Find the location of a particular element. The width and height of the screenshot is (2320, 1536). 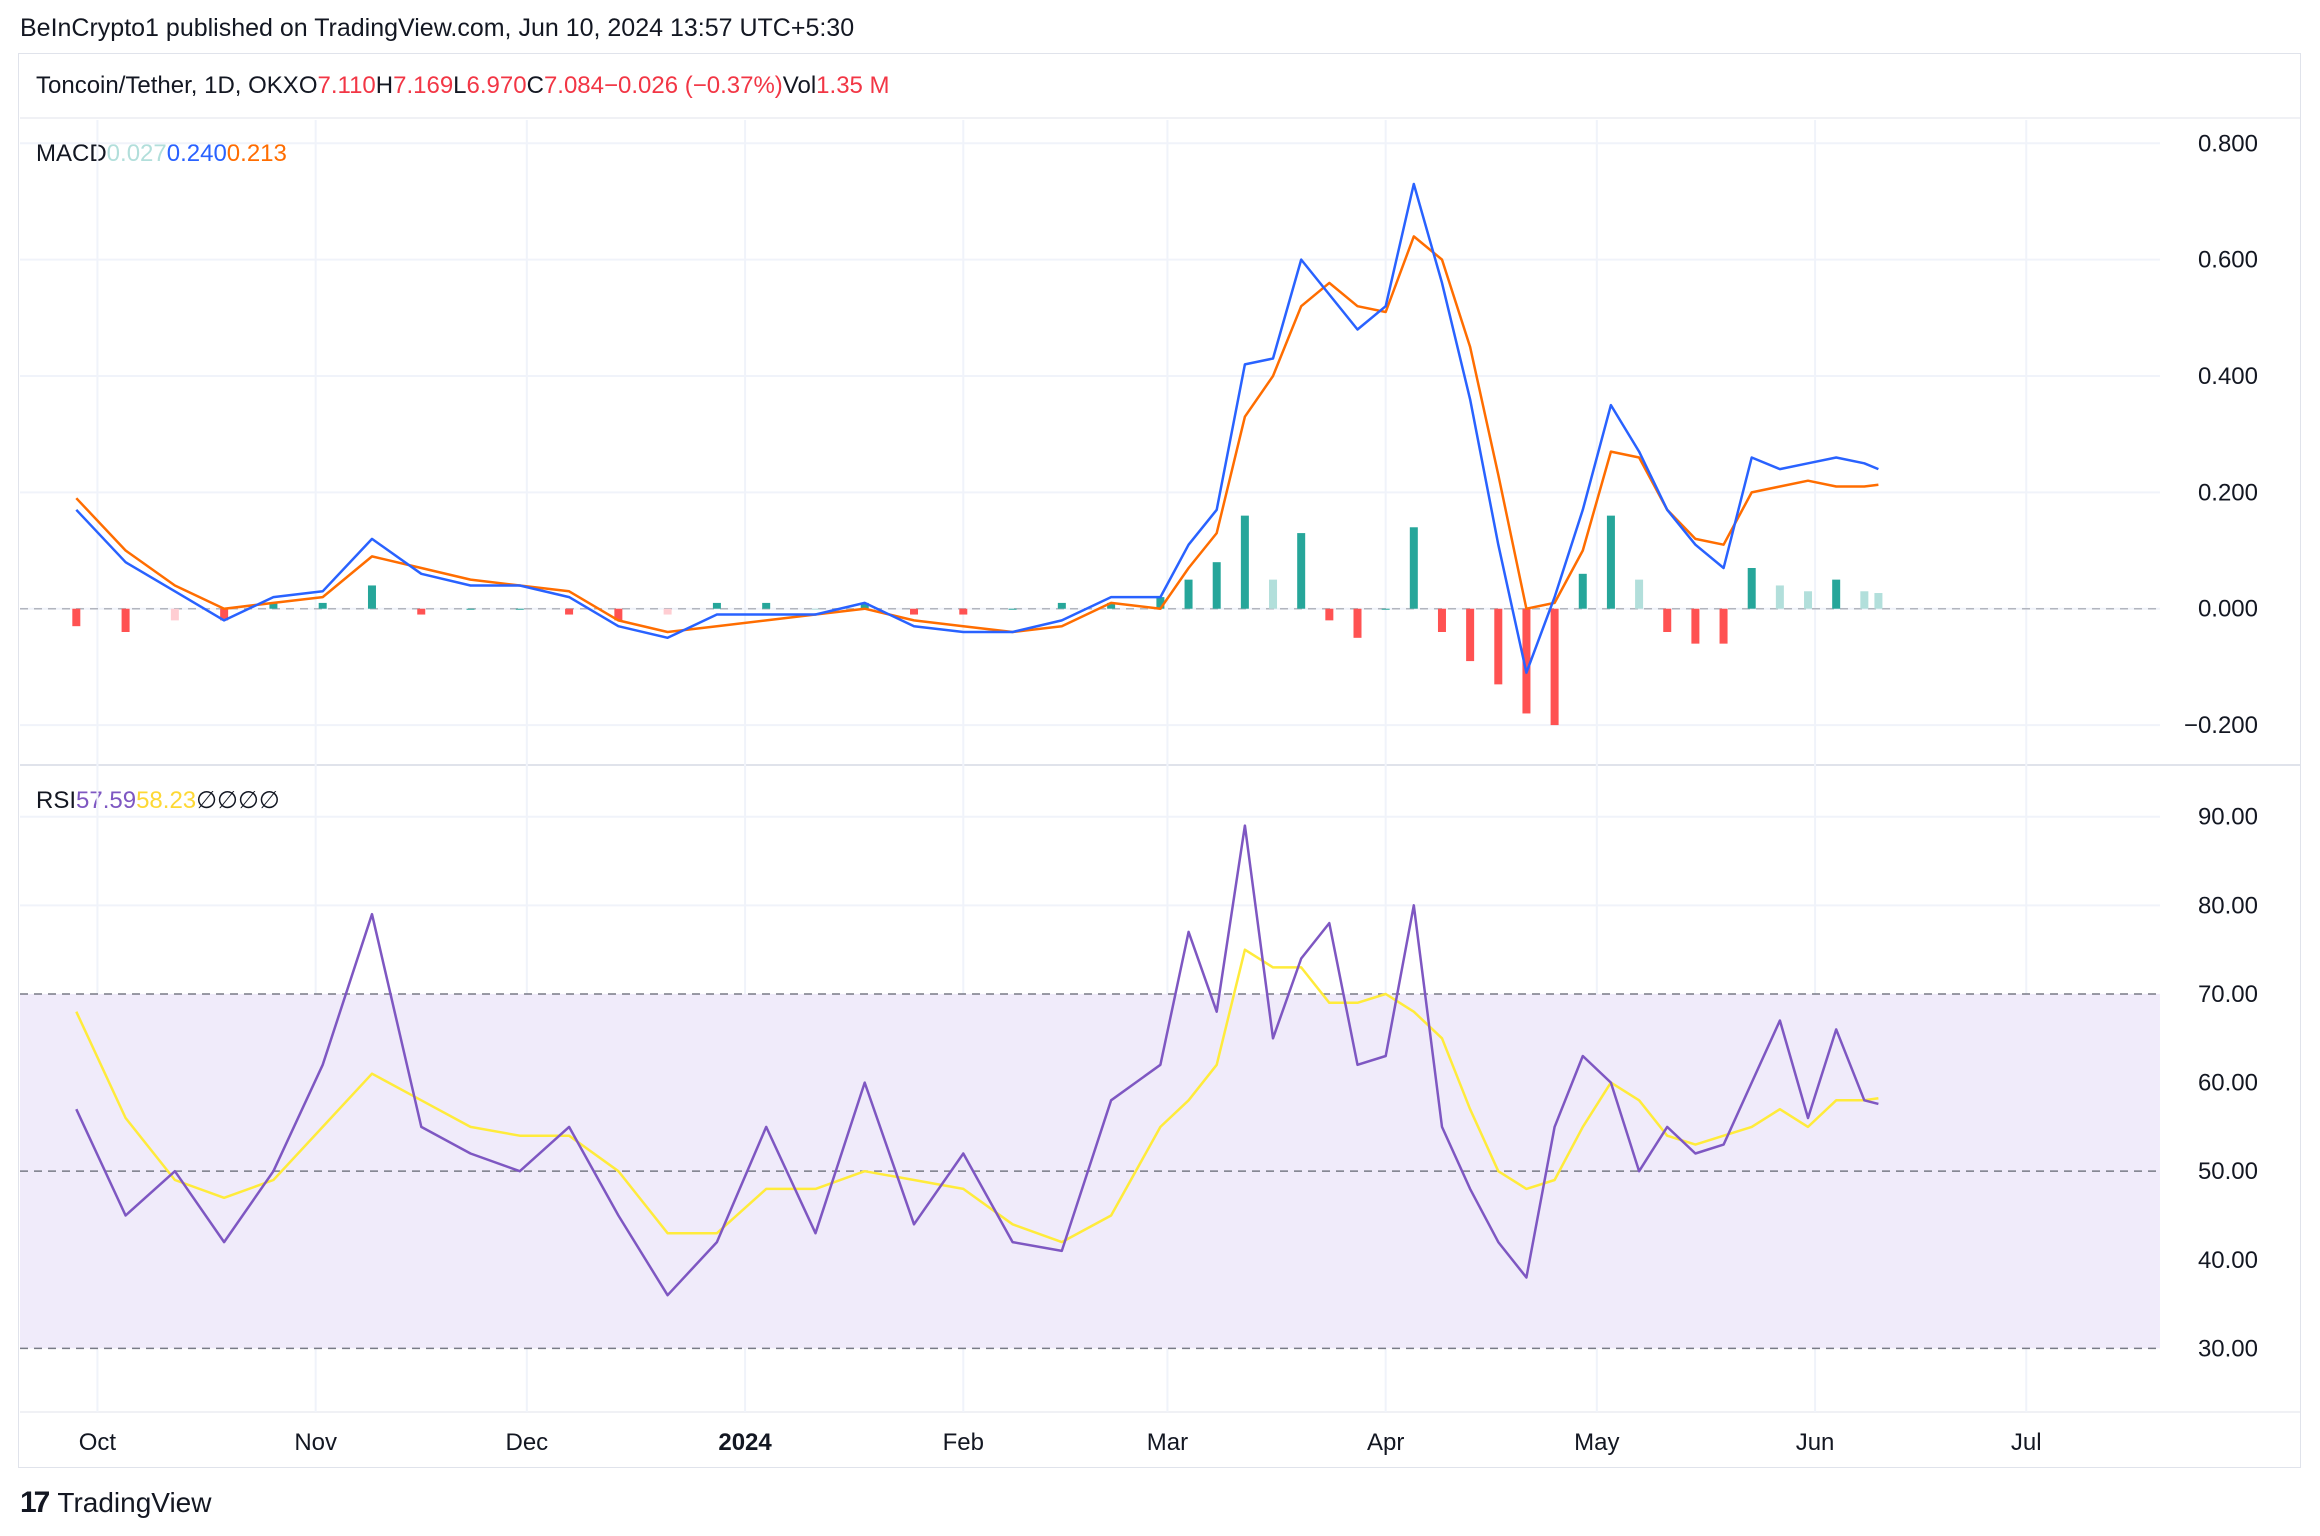

rsi-y-tick-label: 80.00 is located at coordinates (2228, 905).